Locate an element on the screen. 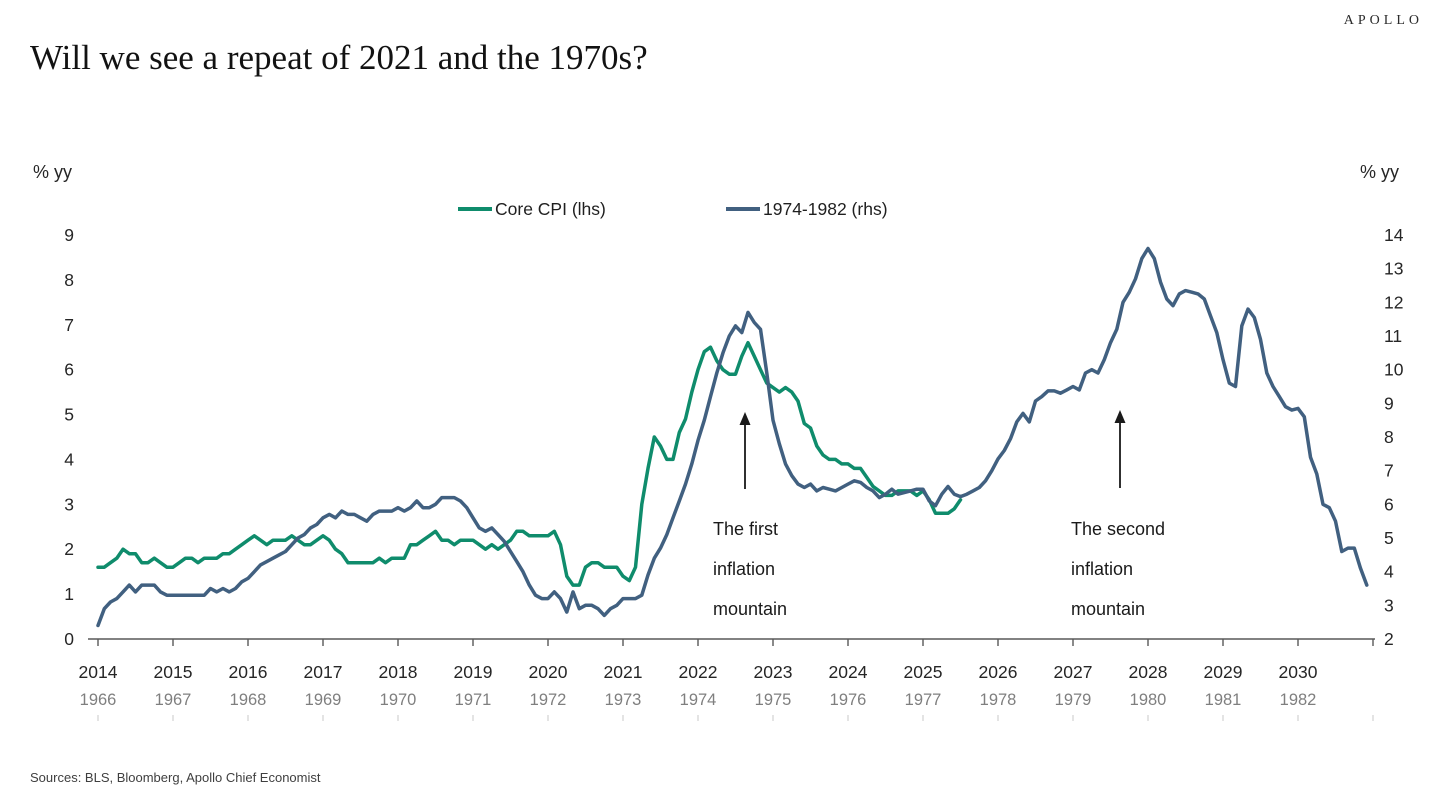 This screenshot has width=1439, height=796. right-axis-tick-label: 9 is located at coordinates (1389, 403).